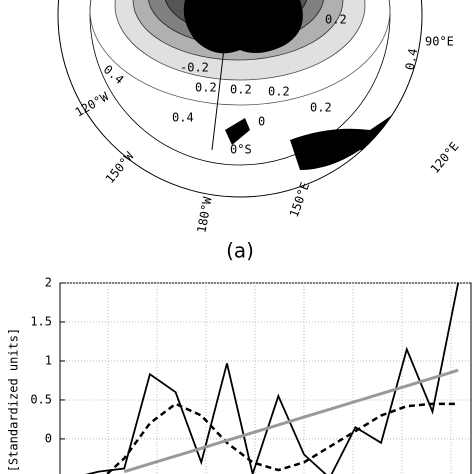  What do you see at coordinates (261, 122) in the screenshot?
I see `contour-label: 0` at bounding box center [261, 122].